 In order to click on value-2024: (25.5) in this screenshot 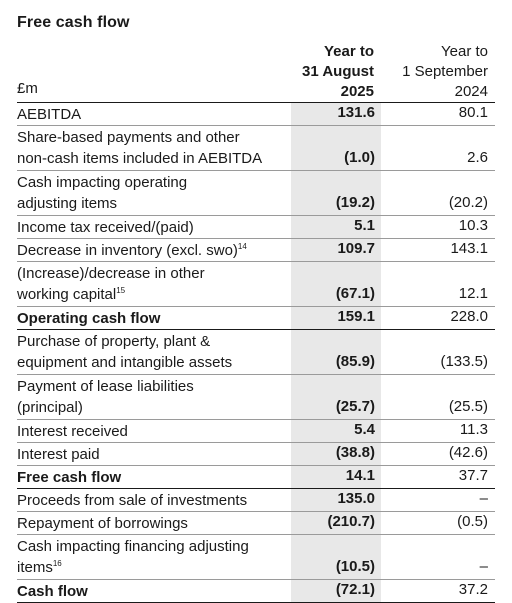, I will do `click(468, 406)`.